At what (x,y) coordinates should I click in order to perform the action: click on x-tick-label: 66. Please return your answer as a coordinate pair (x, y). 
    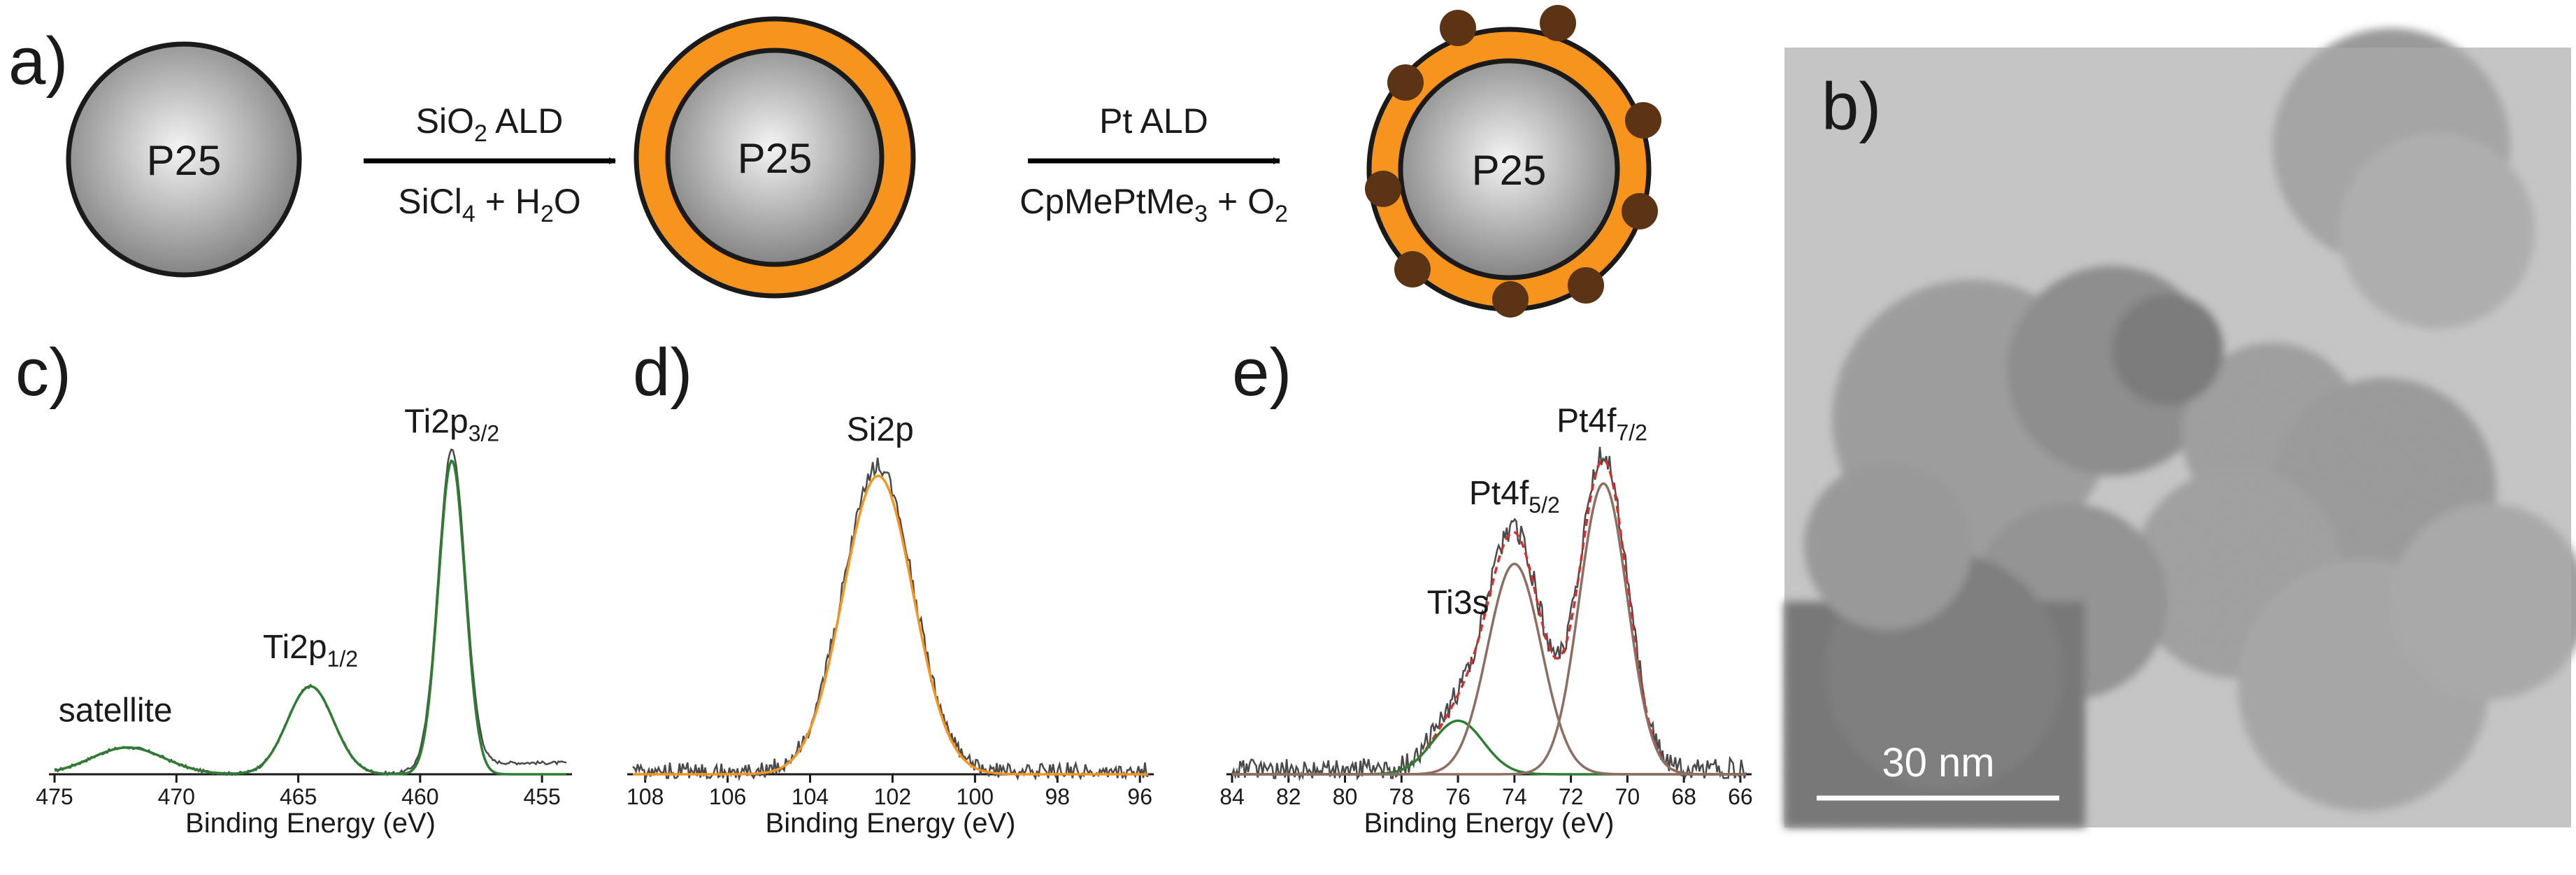
    Looking at the image, I should click on (1740, 796).